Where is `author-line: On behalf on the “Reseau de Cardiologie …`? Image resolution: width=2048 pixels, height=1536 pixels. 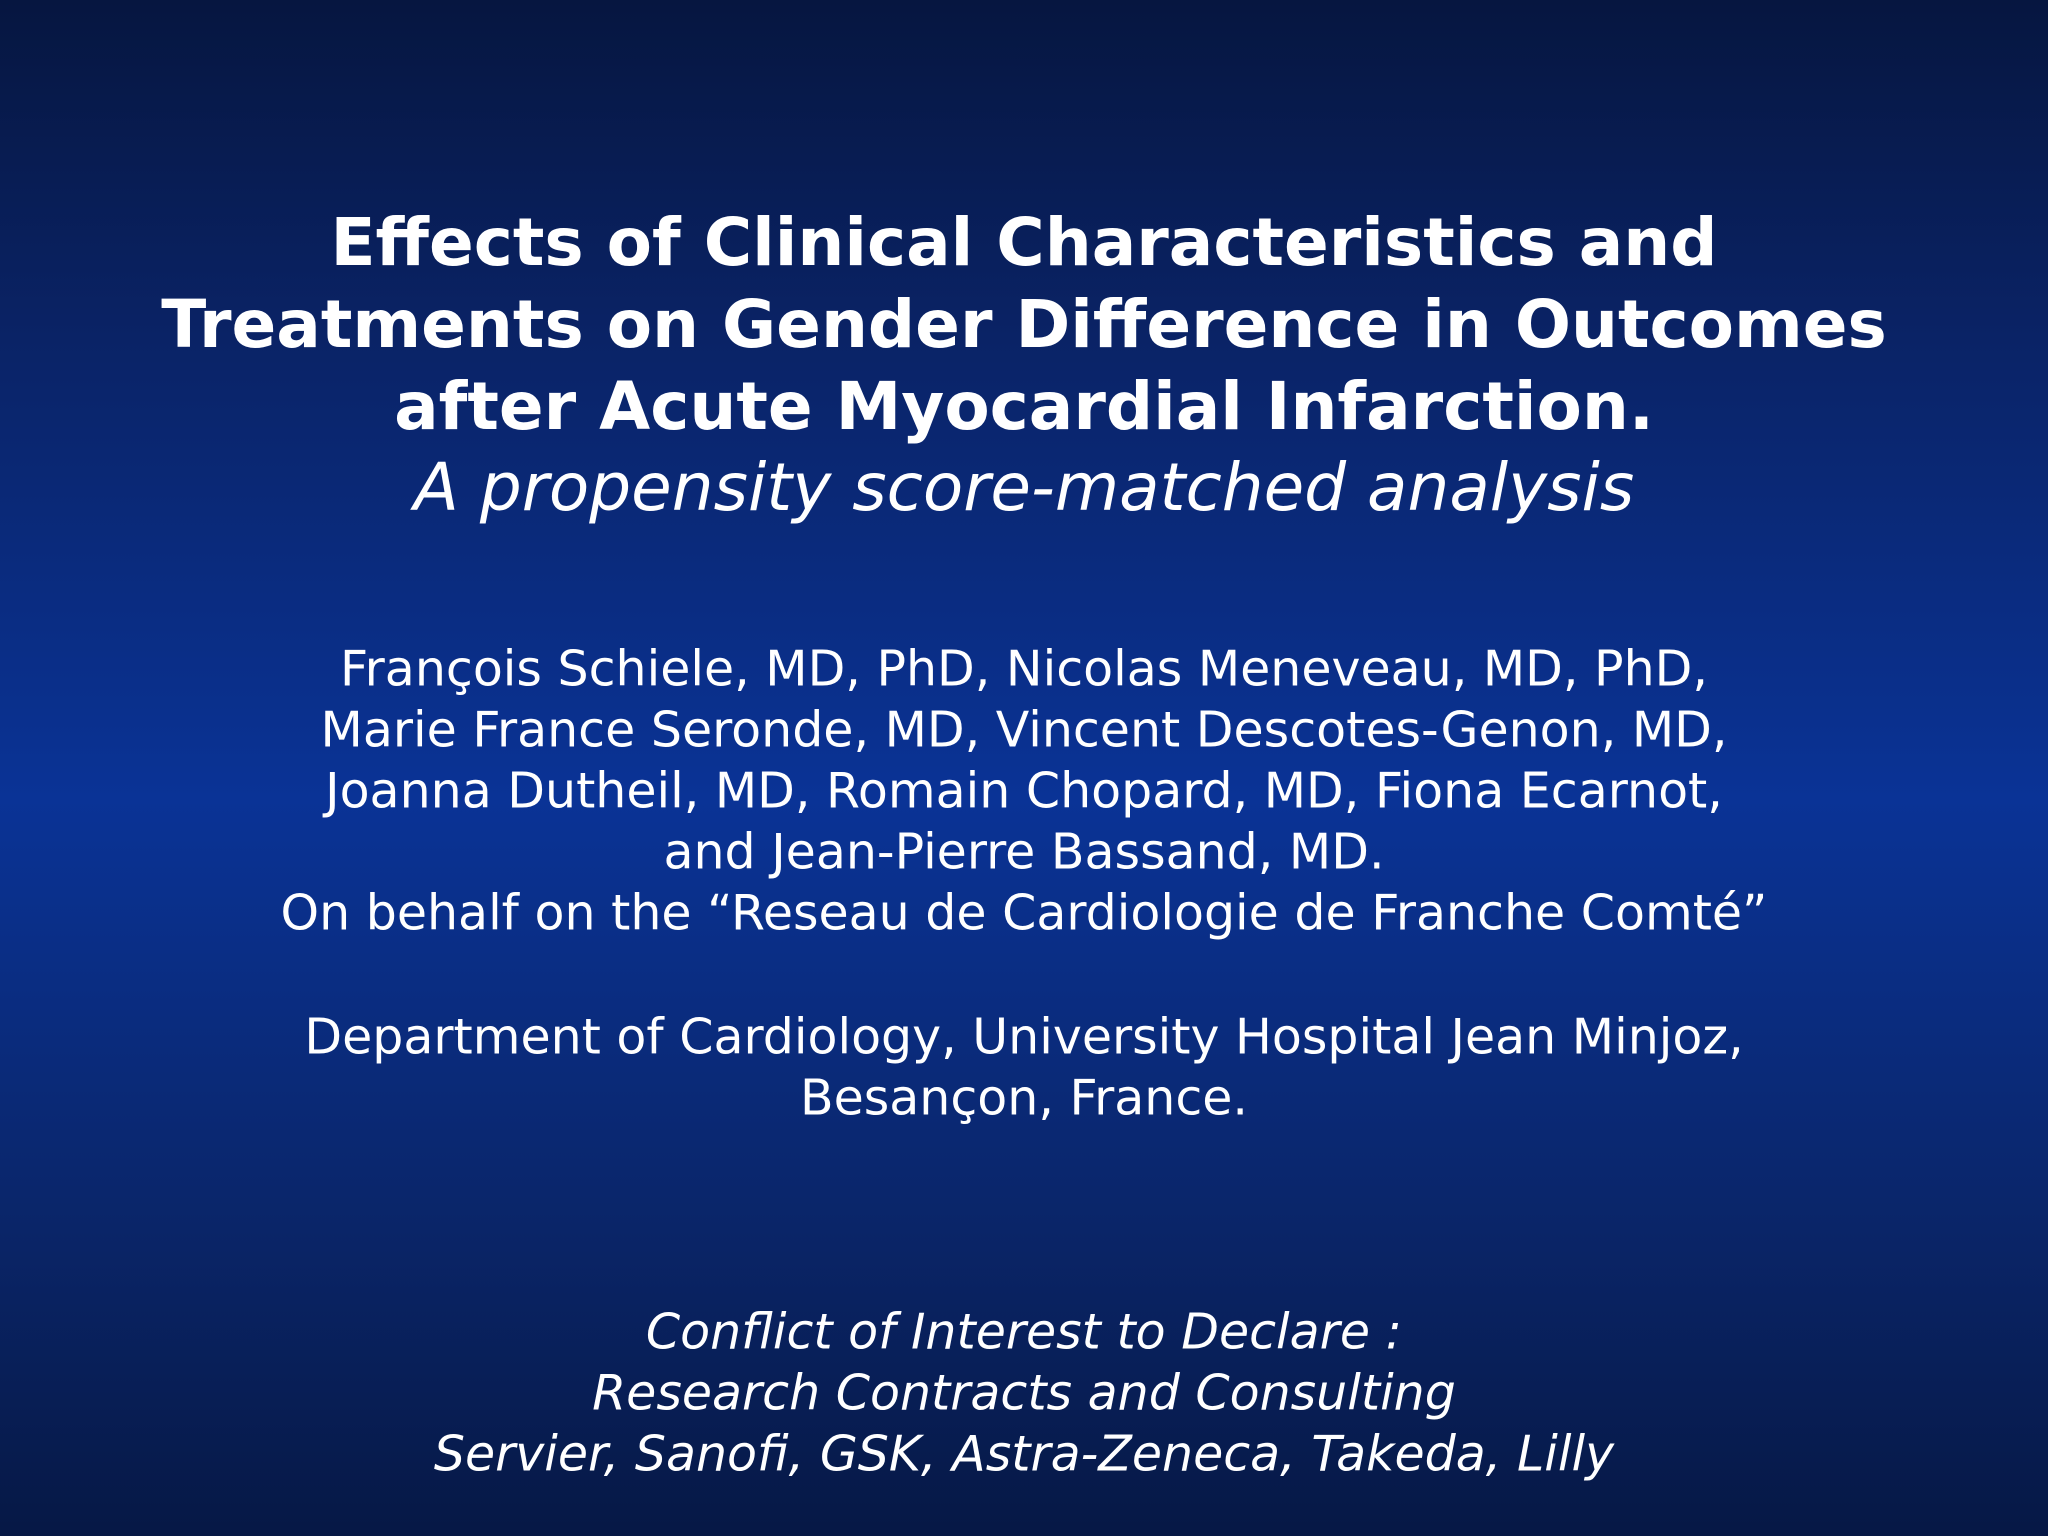
author-line: On behalf on the “Reseau de Cardiologie … is located at coordinates (1024, 913).